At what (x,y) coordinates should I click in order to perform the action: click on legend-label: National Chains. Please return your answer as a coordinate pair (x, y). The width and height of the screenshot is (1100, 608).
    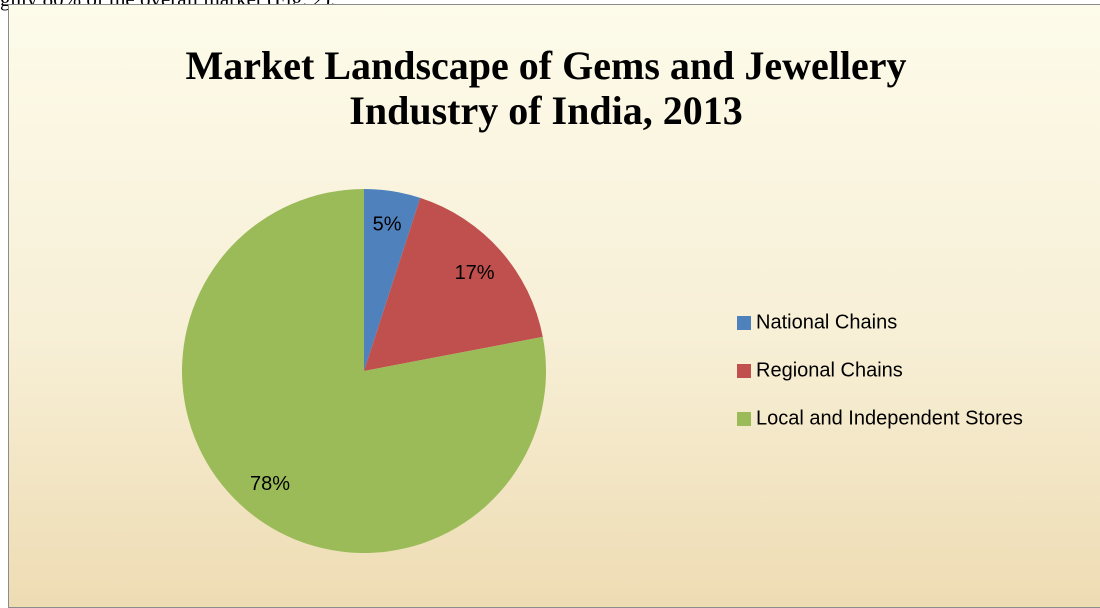
    Looking at the image, I should click on (826, 322).